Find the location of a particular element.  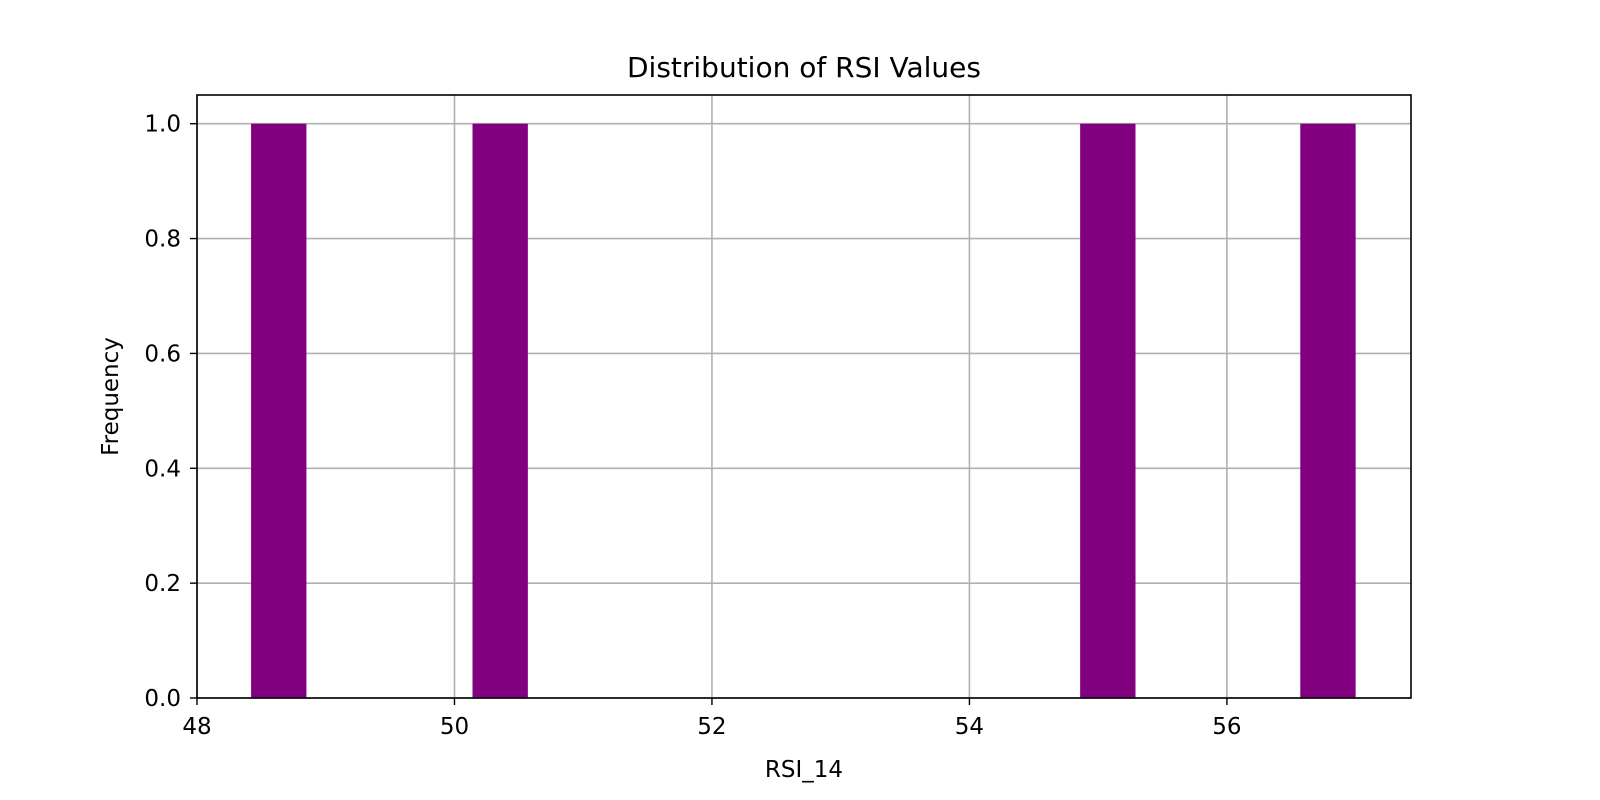

chart-title: Distribution of RSI Values is located at coordinates (804, 67).